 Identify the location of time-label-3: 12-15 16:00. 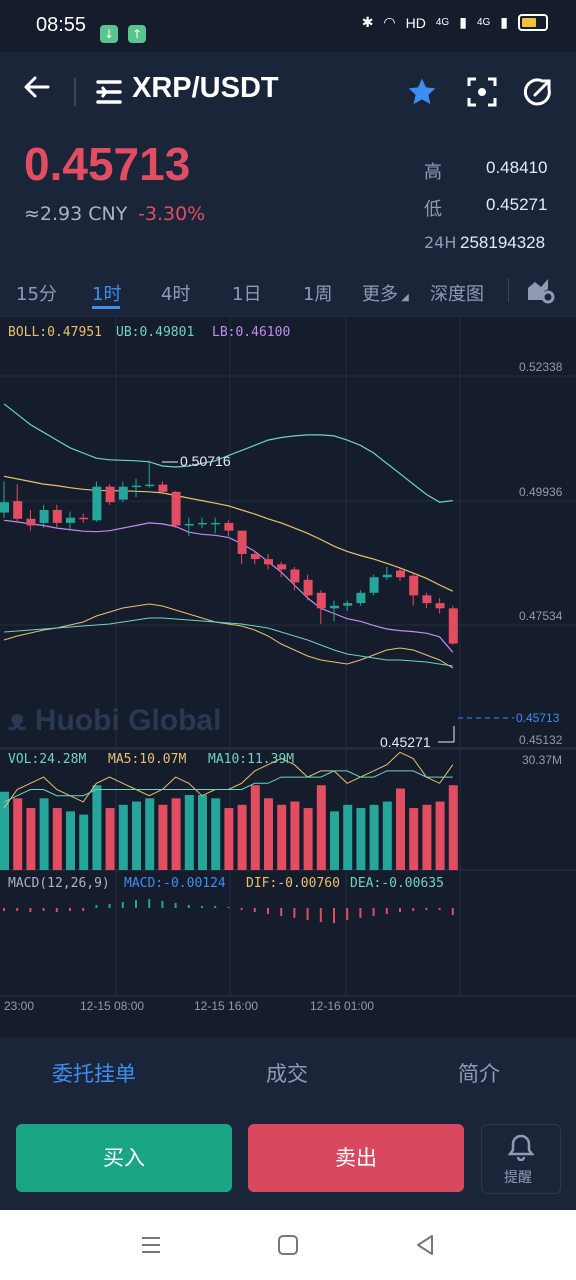
(226, 1006).